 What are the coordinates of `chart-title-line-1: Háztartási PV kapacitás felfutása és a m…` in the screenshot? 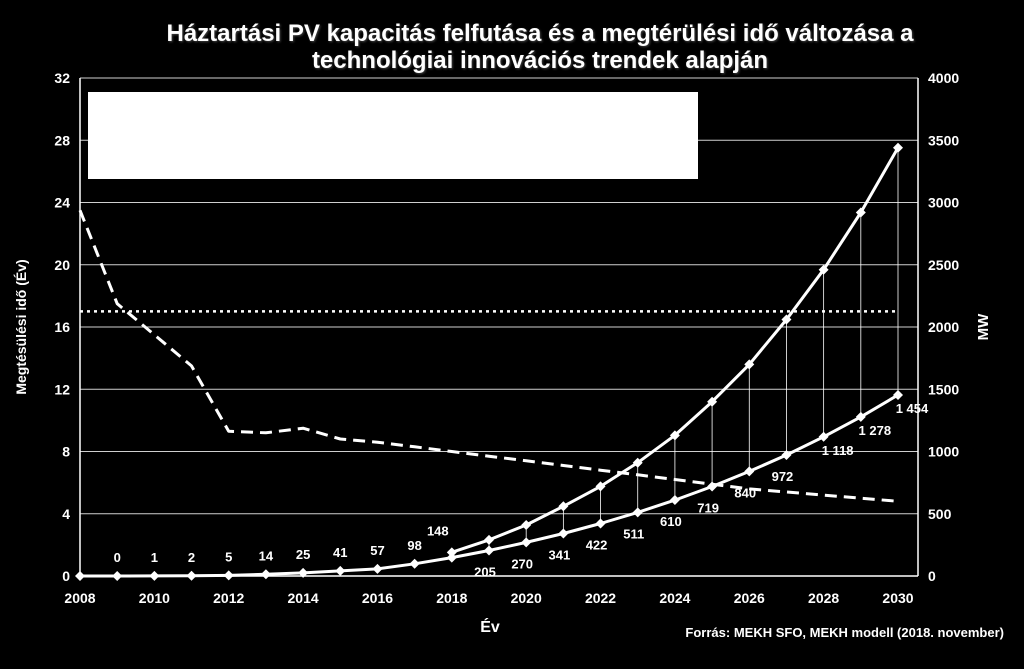 It's located at (540, 33).